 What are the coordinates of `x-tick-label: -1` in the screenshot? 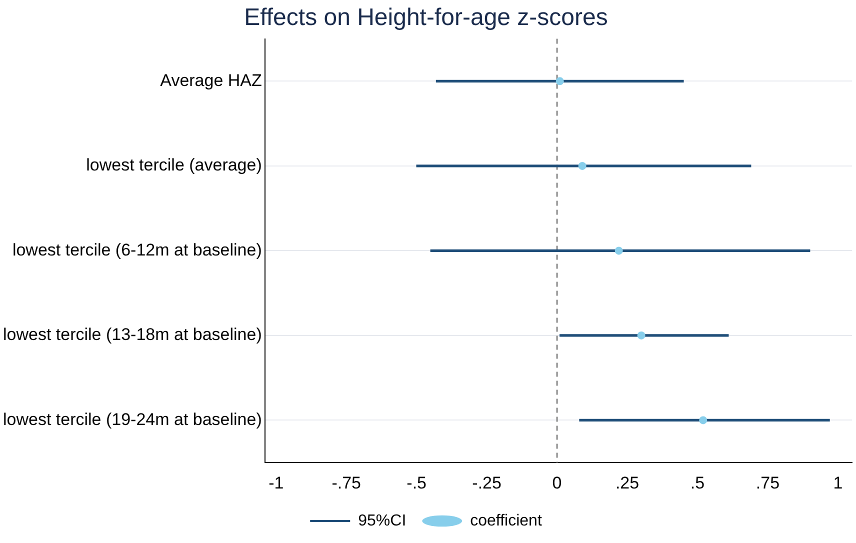 It's located at (276, 482).